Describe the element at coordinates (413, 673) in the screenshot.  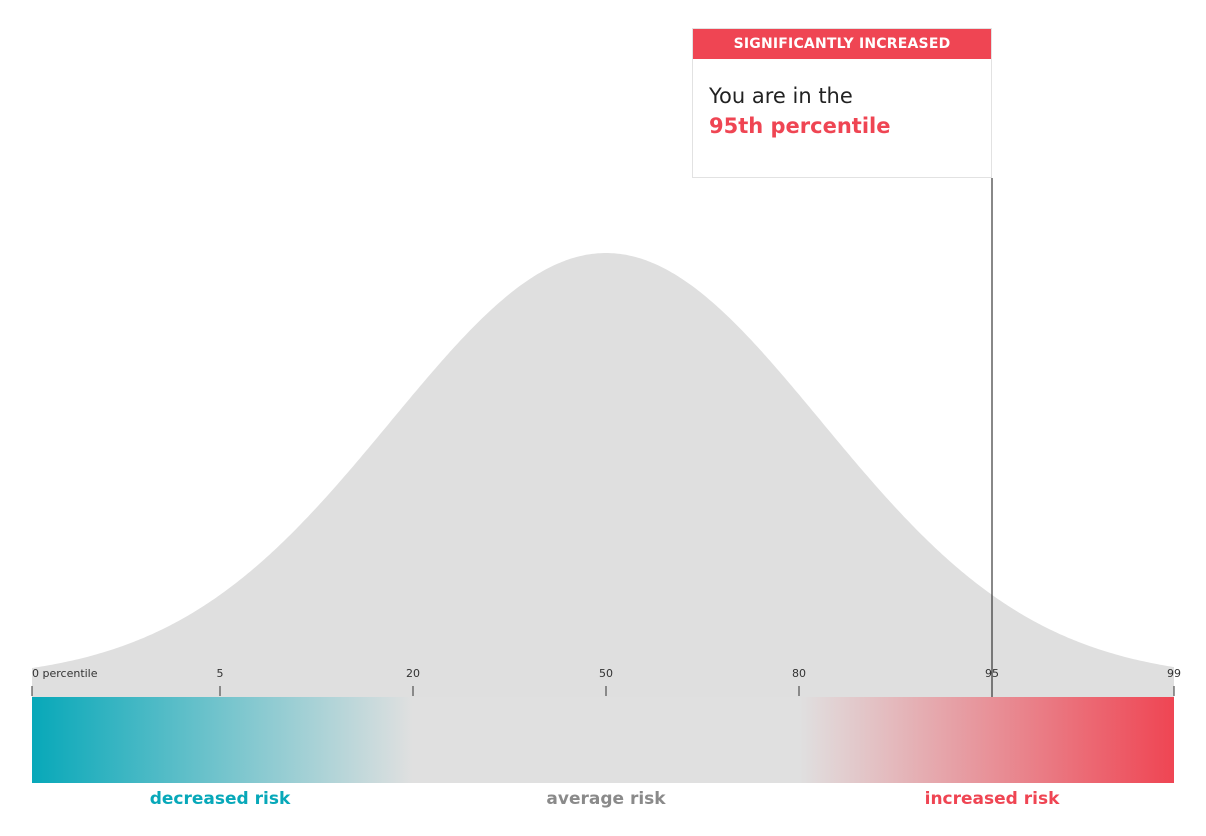
I see `tick-label-20: 20` at that location.